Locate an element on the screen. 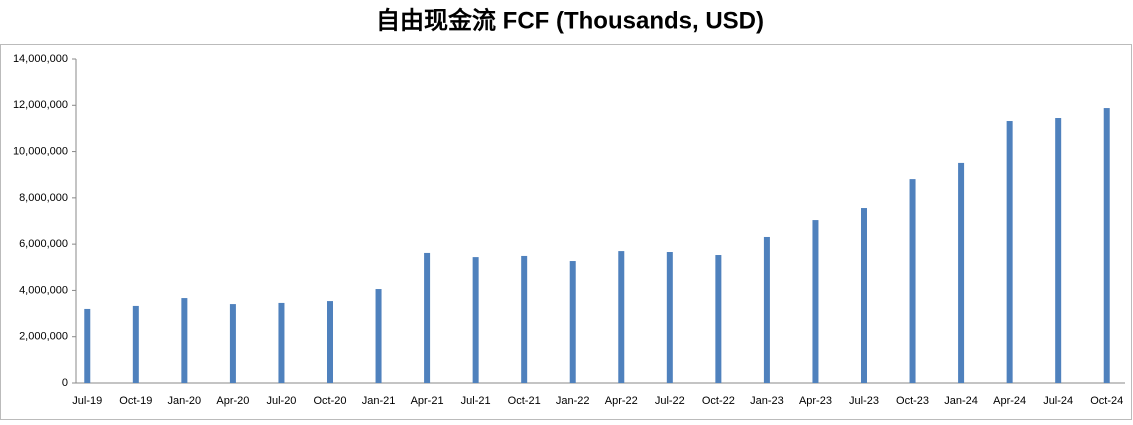  y-tick-label: 10,000,000 is located at coordinates (40, 151).